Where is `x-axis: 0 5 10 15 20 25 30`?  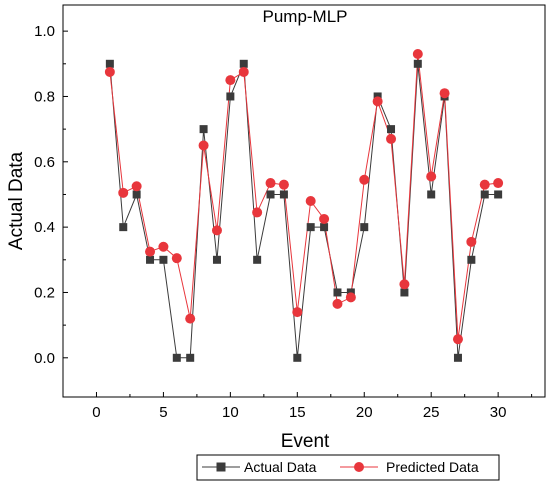 x-axis: 0 5 10 15 20 25 30 is located at coordinates (297, 406).